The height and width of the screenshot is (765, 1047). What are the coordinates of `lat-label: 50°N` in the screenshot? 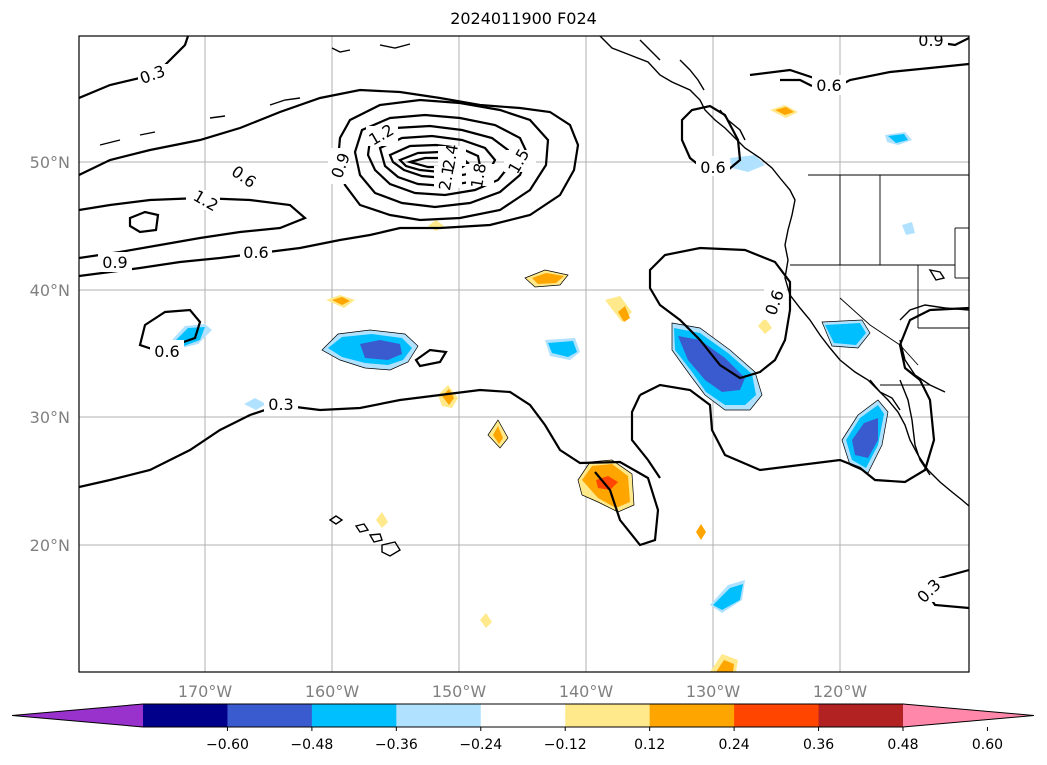 It's located at (50, 162).